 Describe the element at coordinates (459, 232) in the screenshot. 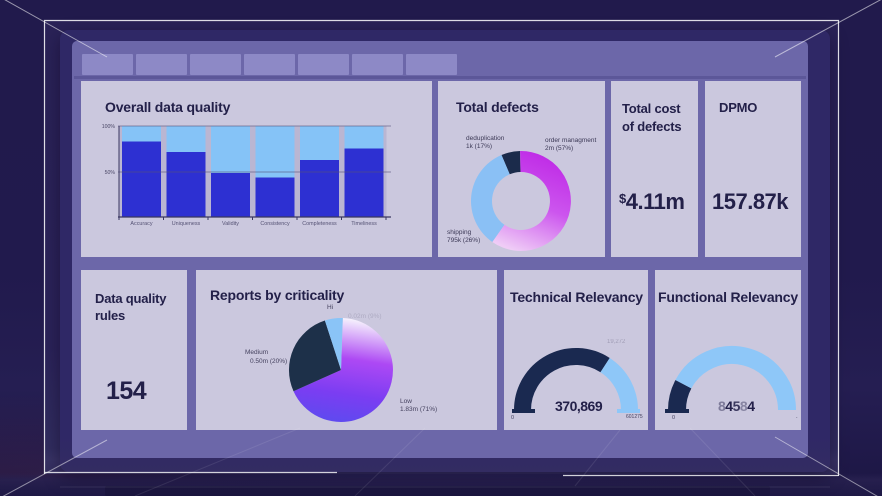

I see `svg-text: shipping` at that location.